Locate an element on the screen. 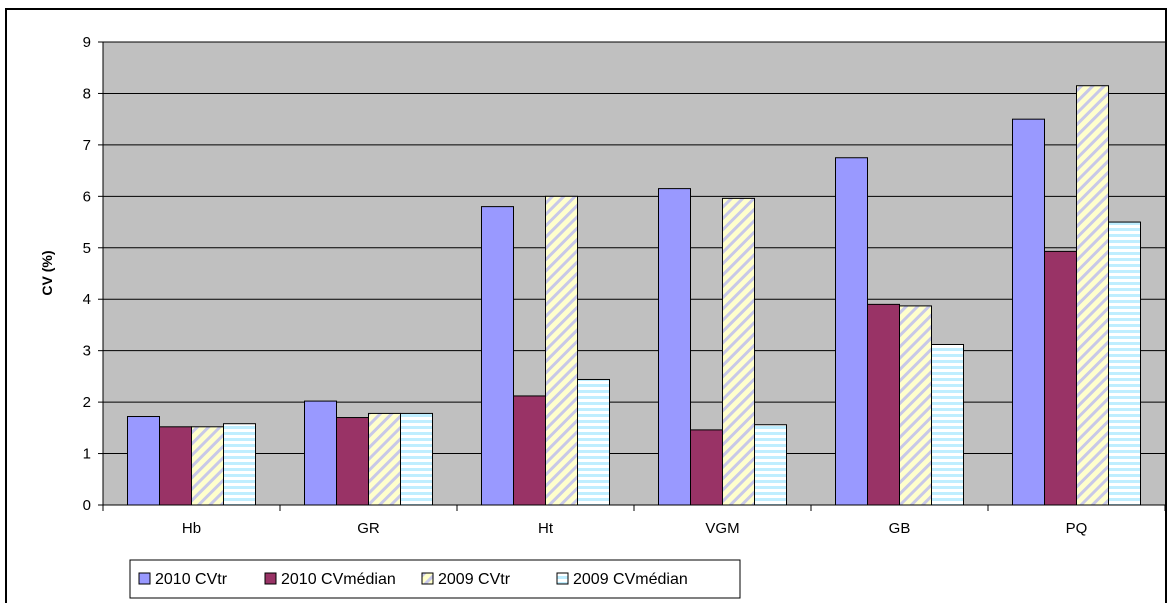  bar-2010-cvtr-ht is located at coordinates (497, 356).